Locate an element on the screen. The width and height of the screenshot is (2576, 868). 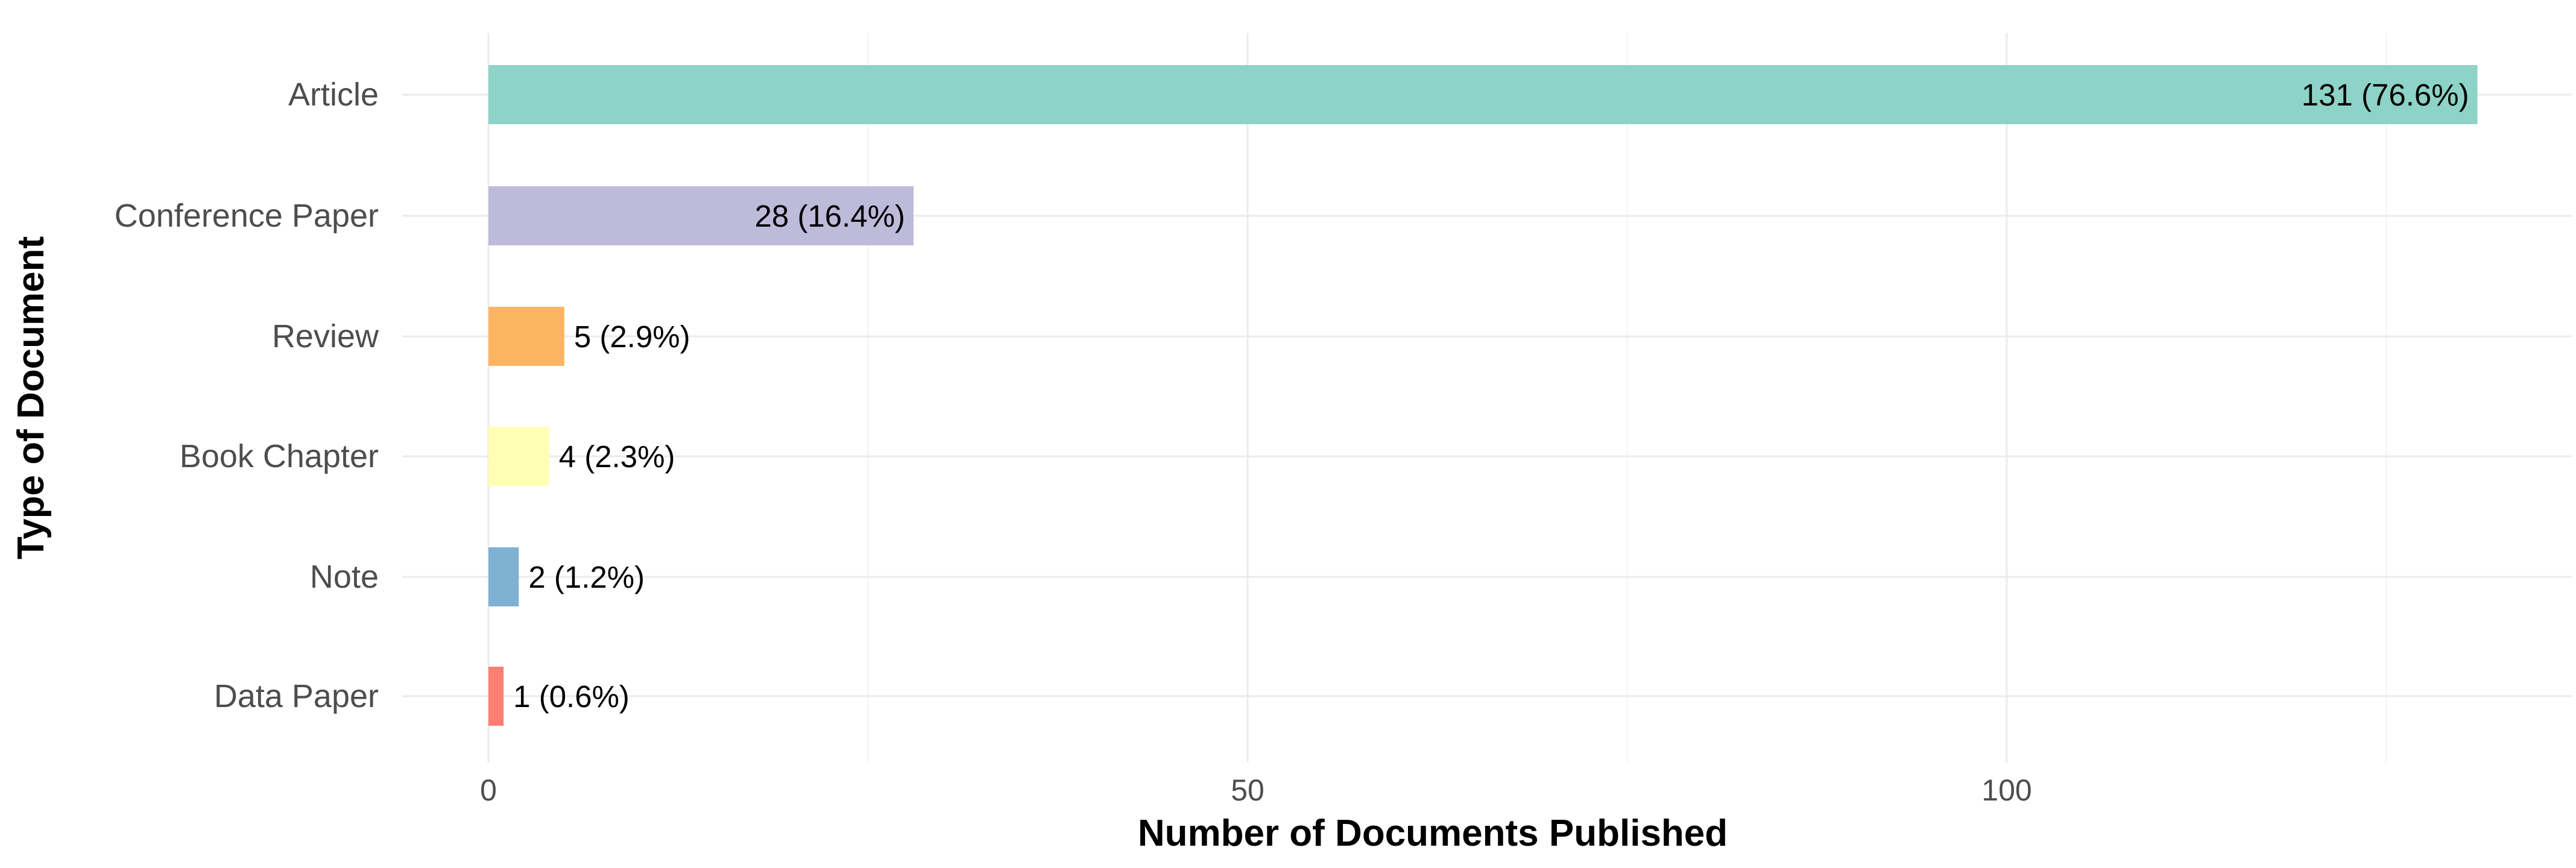
x-tick-label: 50 is located at coordinates (1247, 790).